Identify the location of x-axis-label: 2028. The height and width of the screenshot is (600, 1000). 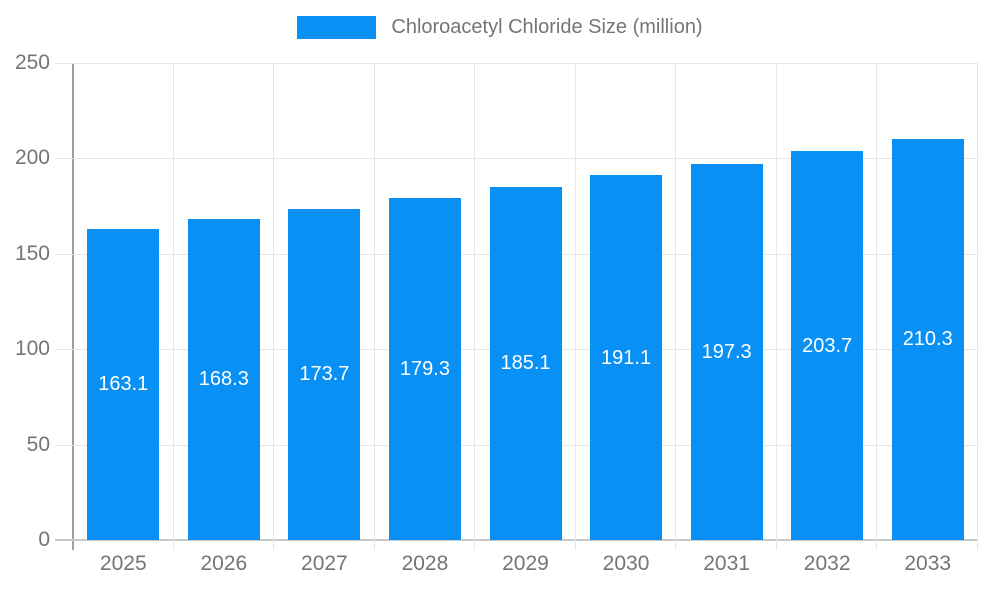
(425, 563).